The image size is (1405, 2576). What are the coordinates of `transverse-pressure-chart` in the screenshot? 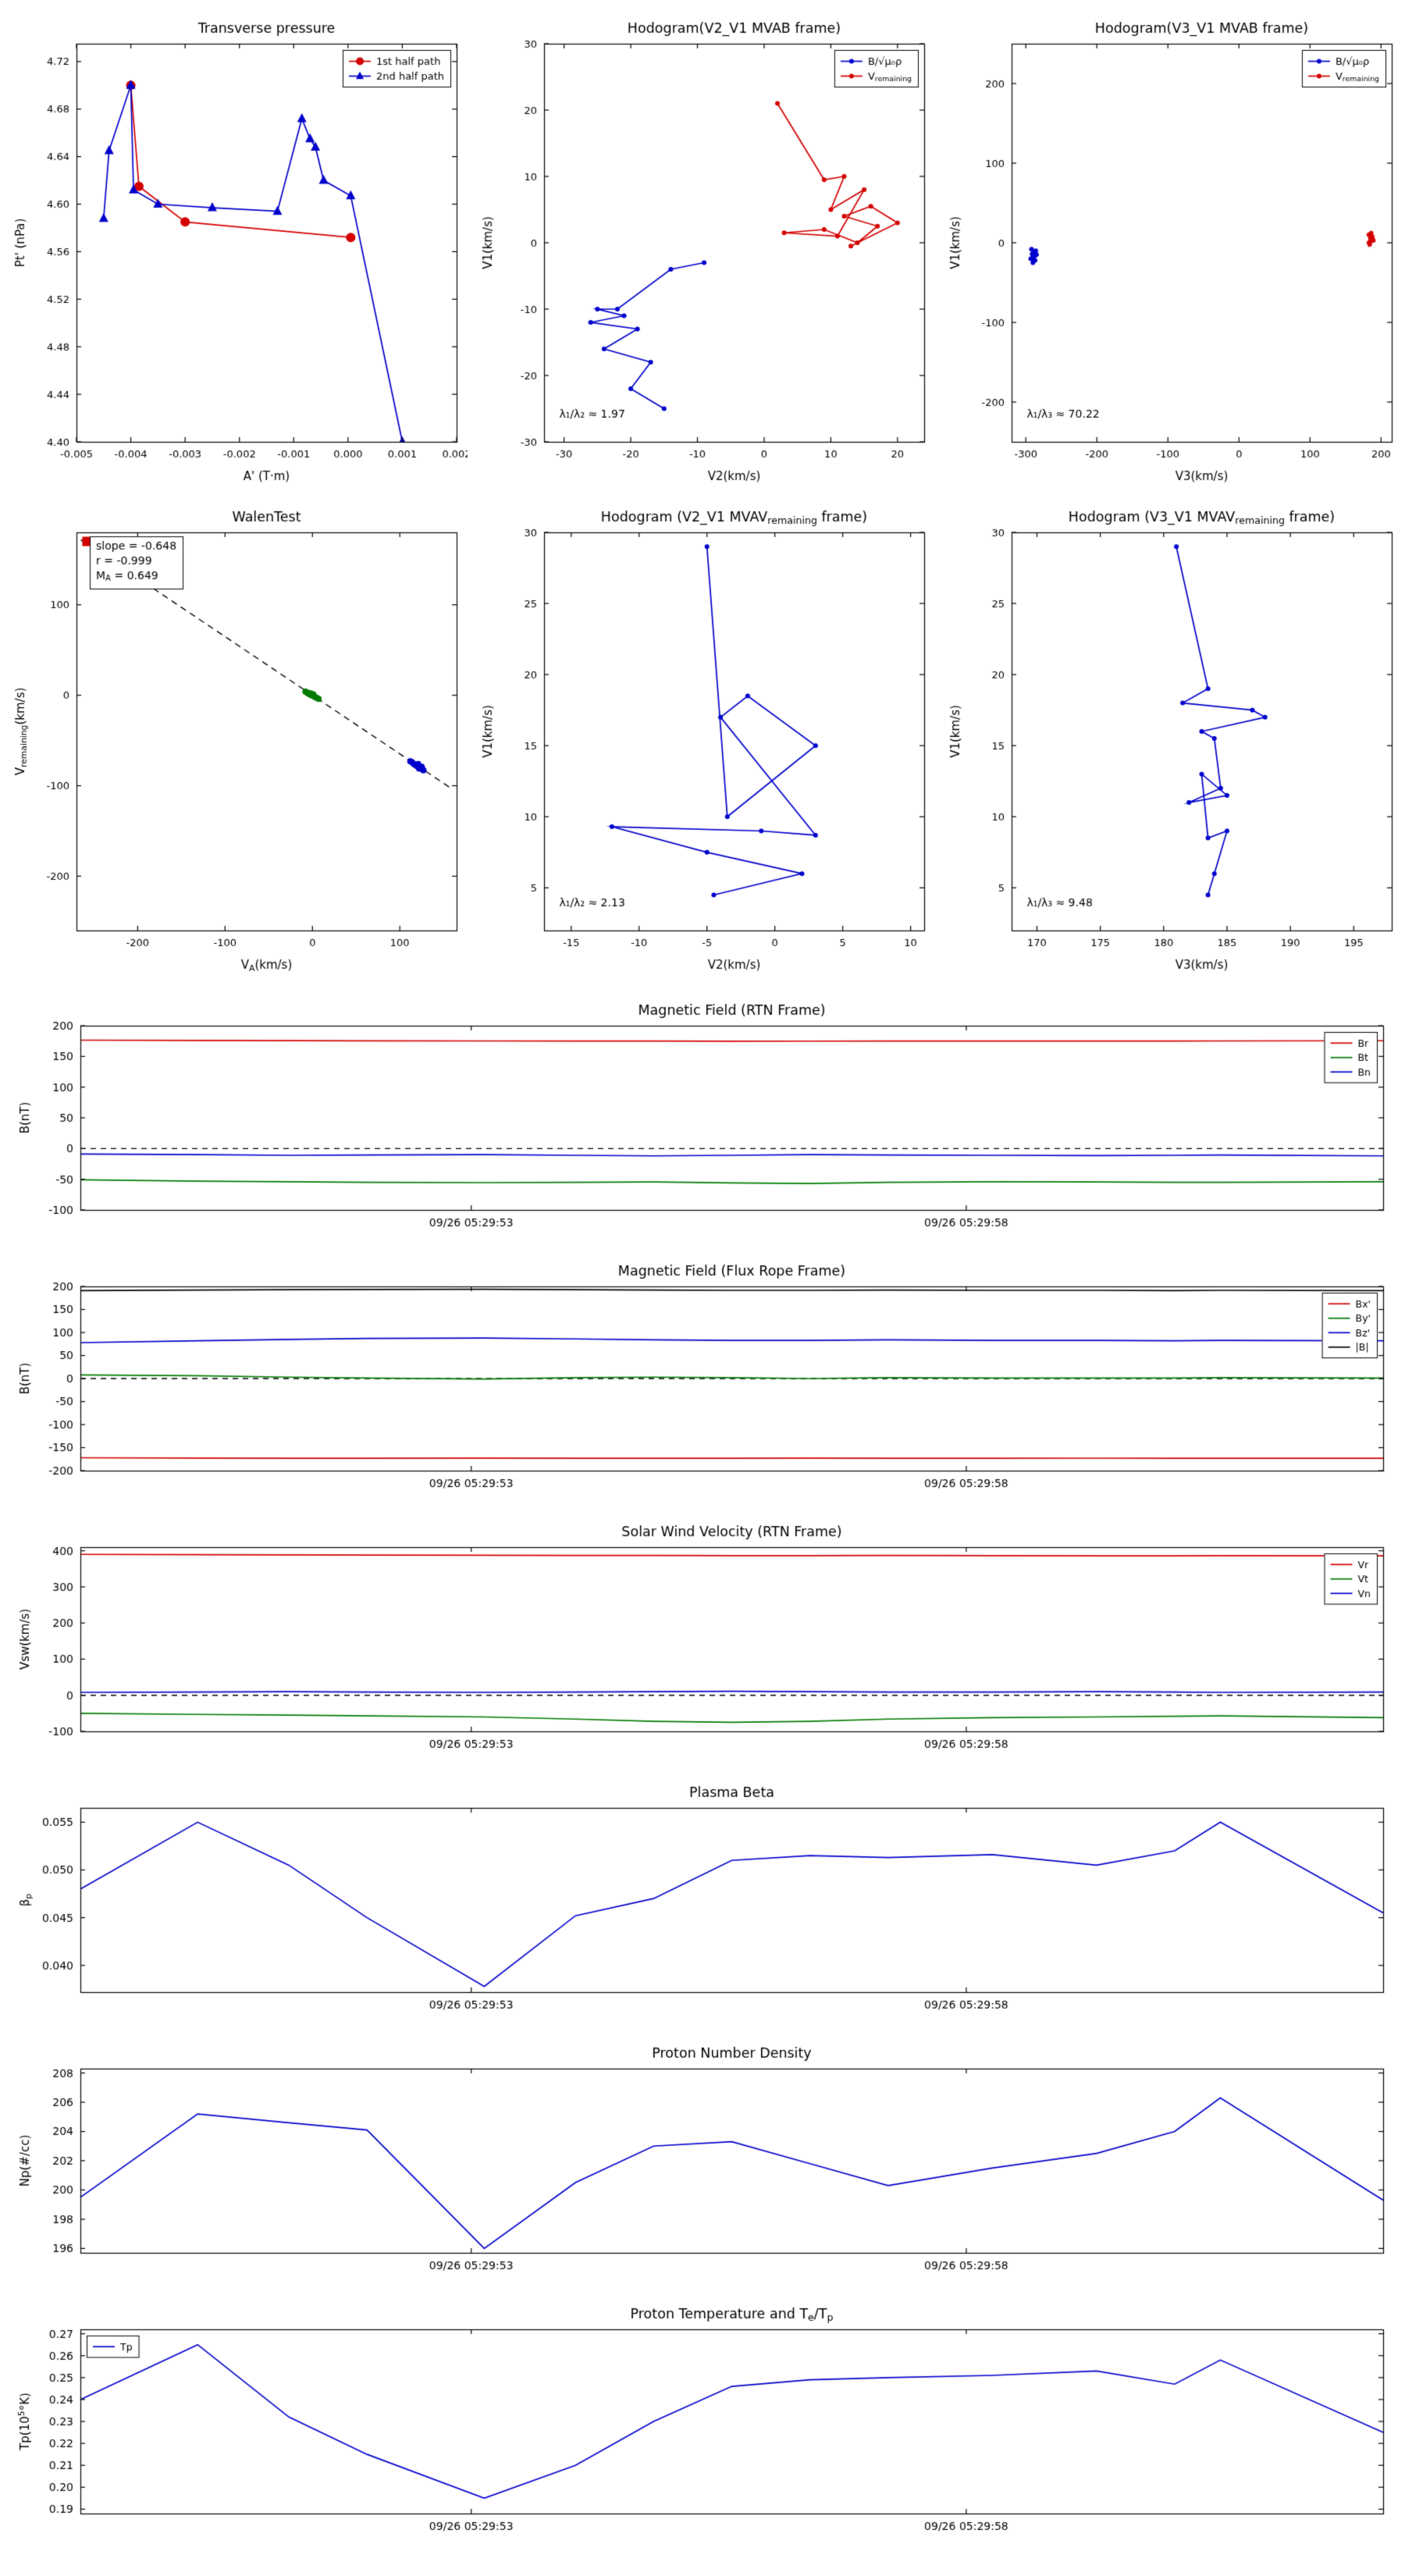 It's located at (237, 250).